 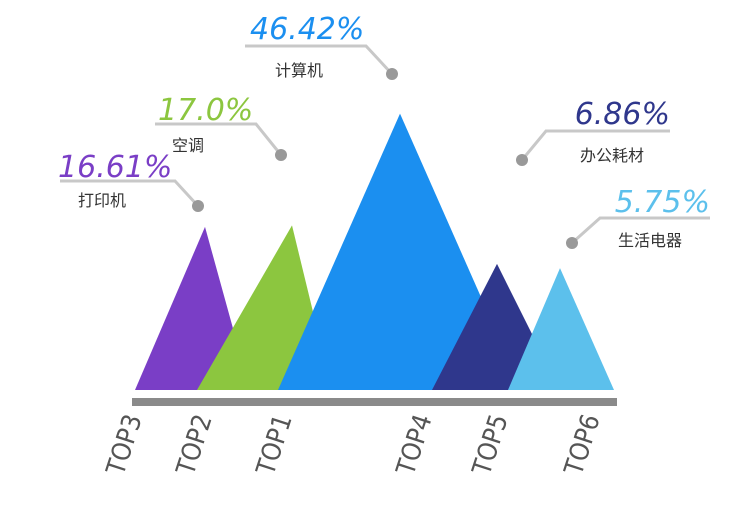 What do you see at coordinates (125, 445) in the screenshot?
I see `rank-label: TOP3` at bounding box center [125, 445].